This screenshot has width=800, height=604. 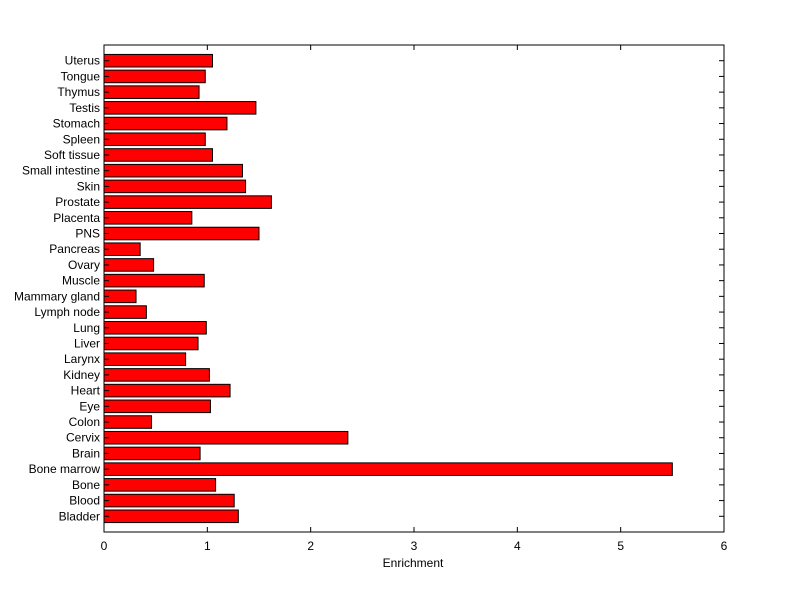 What do you see at coordinates (158, 155) in the screenshot?
I see `bar-soft-tissue` at bounding box center [158, 155].